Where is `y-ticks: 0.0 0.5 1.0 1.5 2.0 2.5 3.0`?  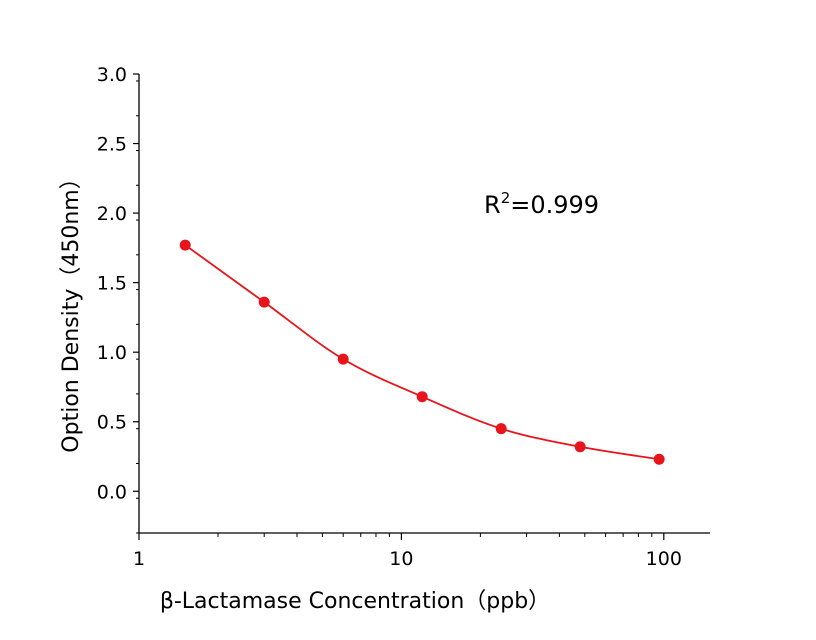
y-ticks: 0.0 0.5 1.0 1.5 2.0 2.5 3.0 is located at coordinates (118, 299).